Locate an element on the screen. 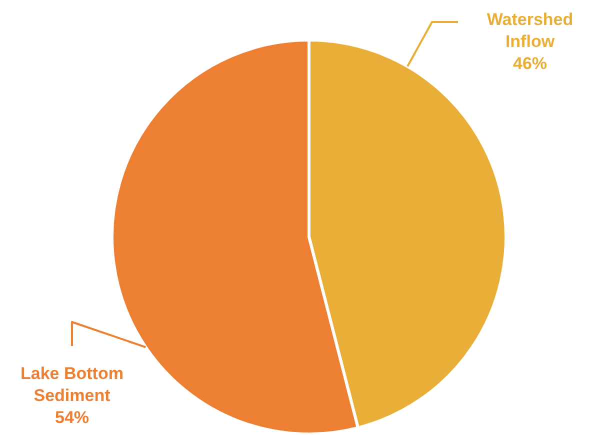 This screenshot has width=590, height=435. data-label: 54% is located at coordinates (72, 417).